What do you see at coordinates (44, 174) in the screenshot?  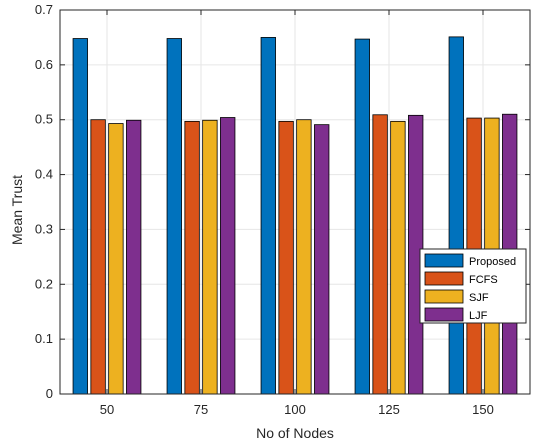 I see `y-tick-label: 0.4` at bounding box center [44, 174].